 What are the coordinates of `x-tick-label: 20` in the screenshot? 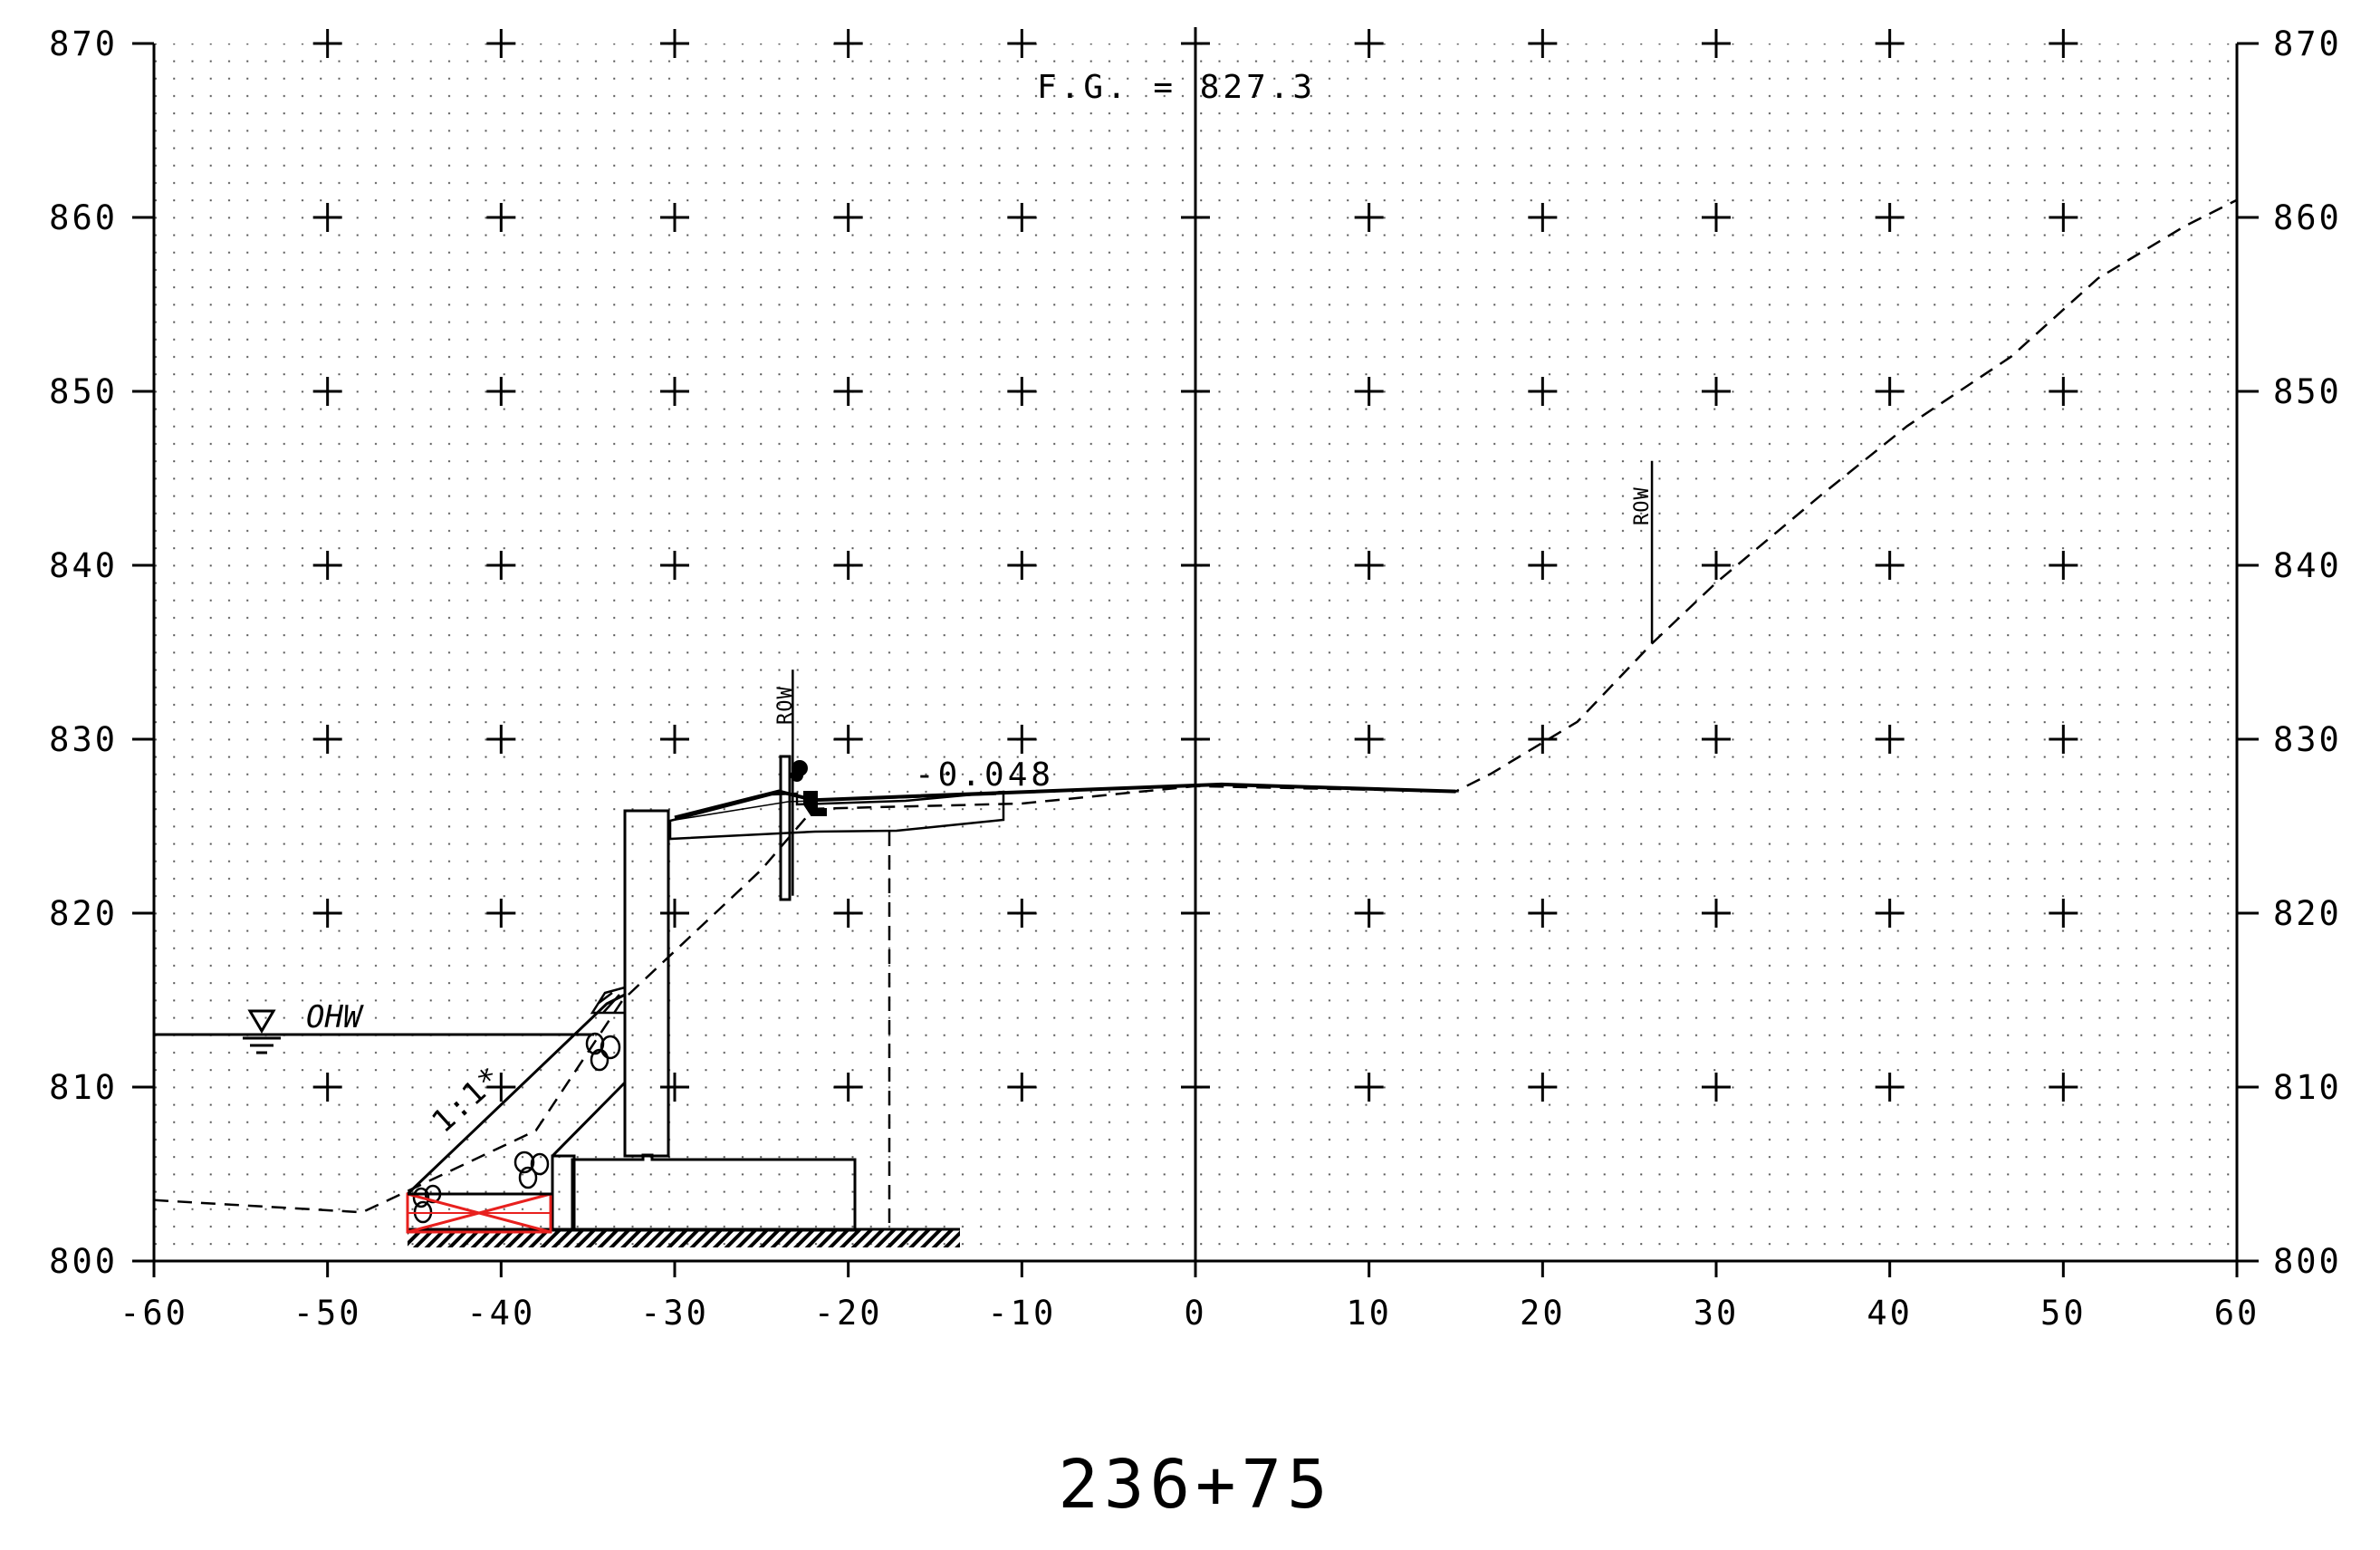 It's located at (1543, 1313).